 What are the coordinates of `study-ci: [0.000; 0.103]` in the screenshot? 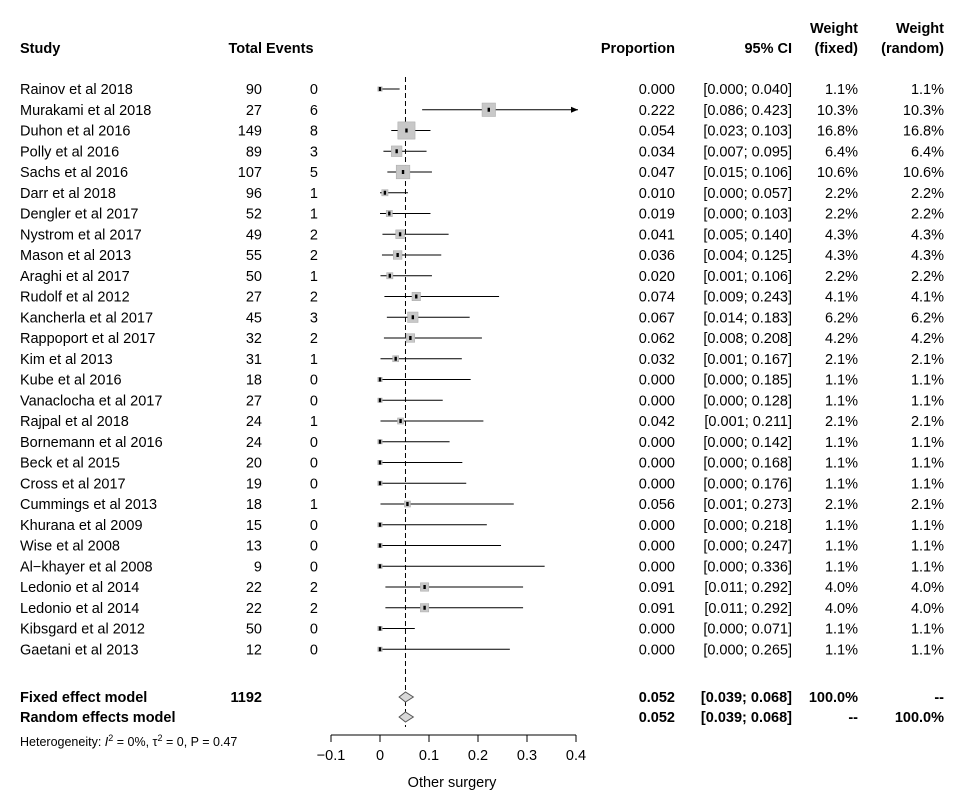 It's located at (747, 215).